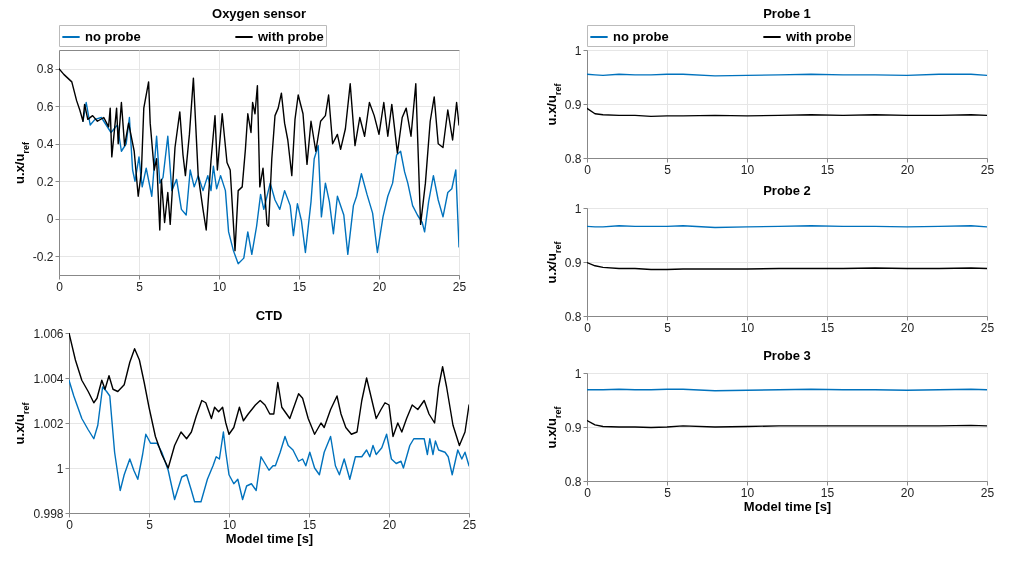 This screenshot has width=1025, height=563. Describe the element at coordinates (48, 513) in the screenshot. I see `y-tick-label: 0.998` at that location.